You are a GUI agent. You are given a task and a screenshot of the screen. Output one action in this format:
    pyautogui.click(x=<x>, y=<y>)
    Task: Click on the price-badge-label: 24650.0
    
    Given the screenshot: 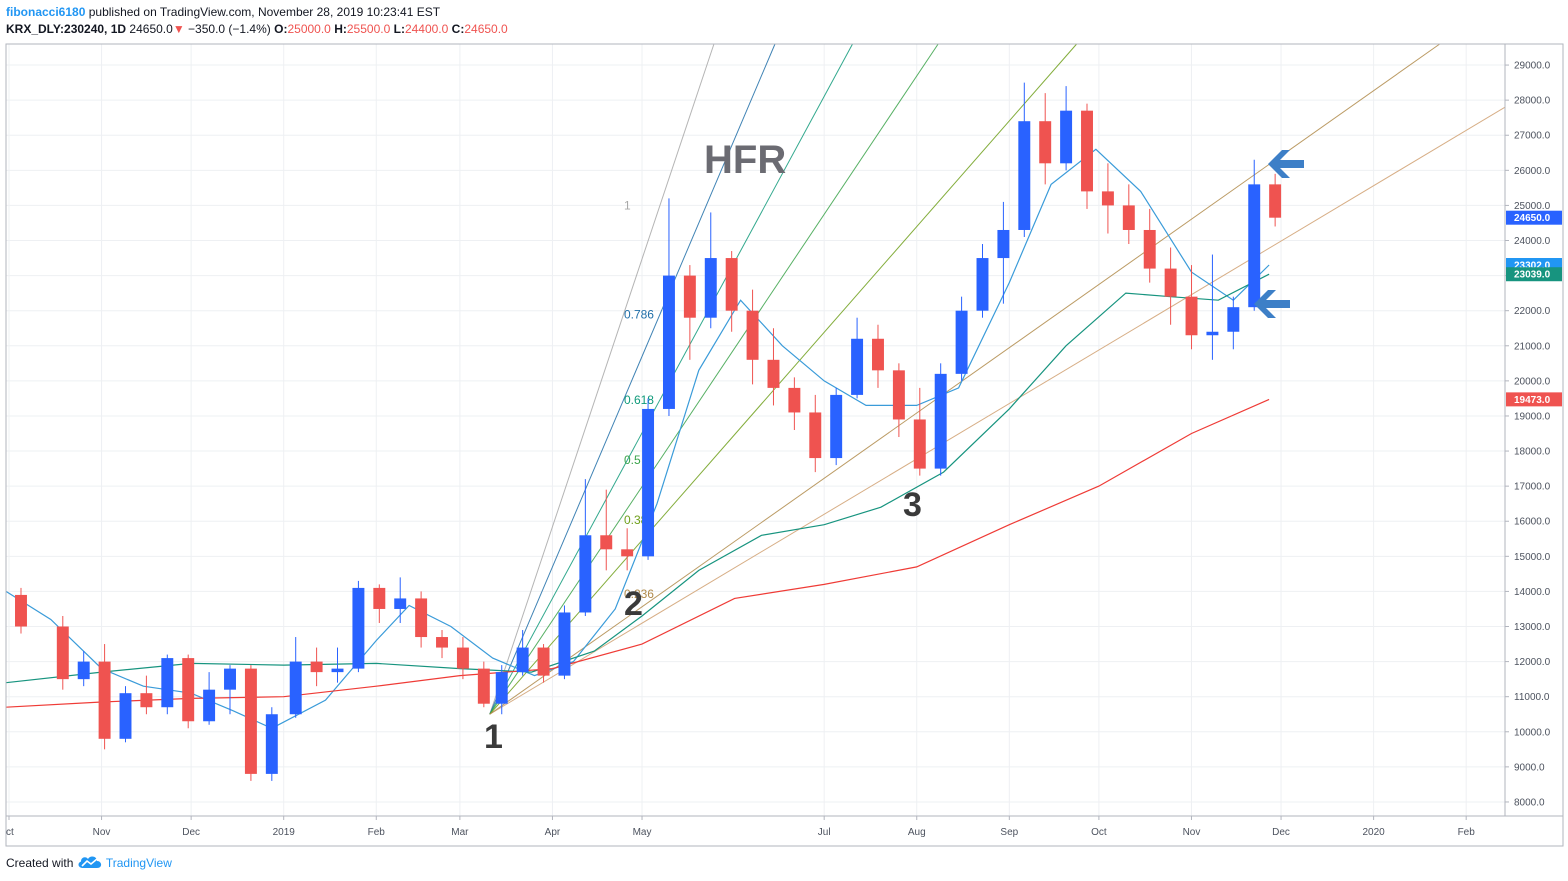 What is the action you would take?
    pyautogui.click(x=1532, y=218)
    